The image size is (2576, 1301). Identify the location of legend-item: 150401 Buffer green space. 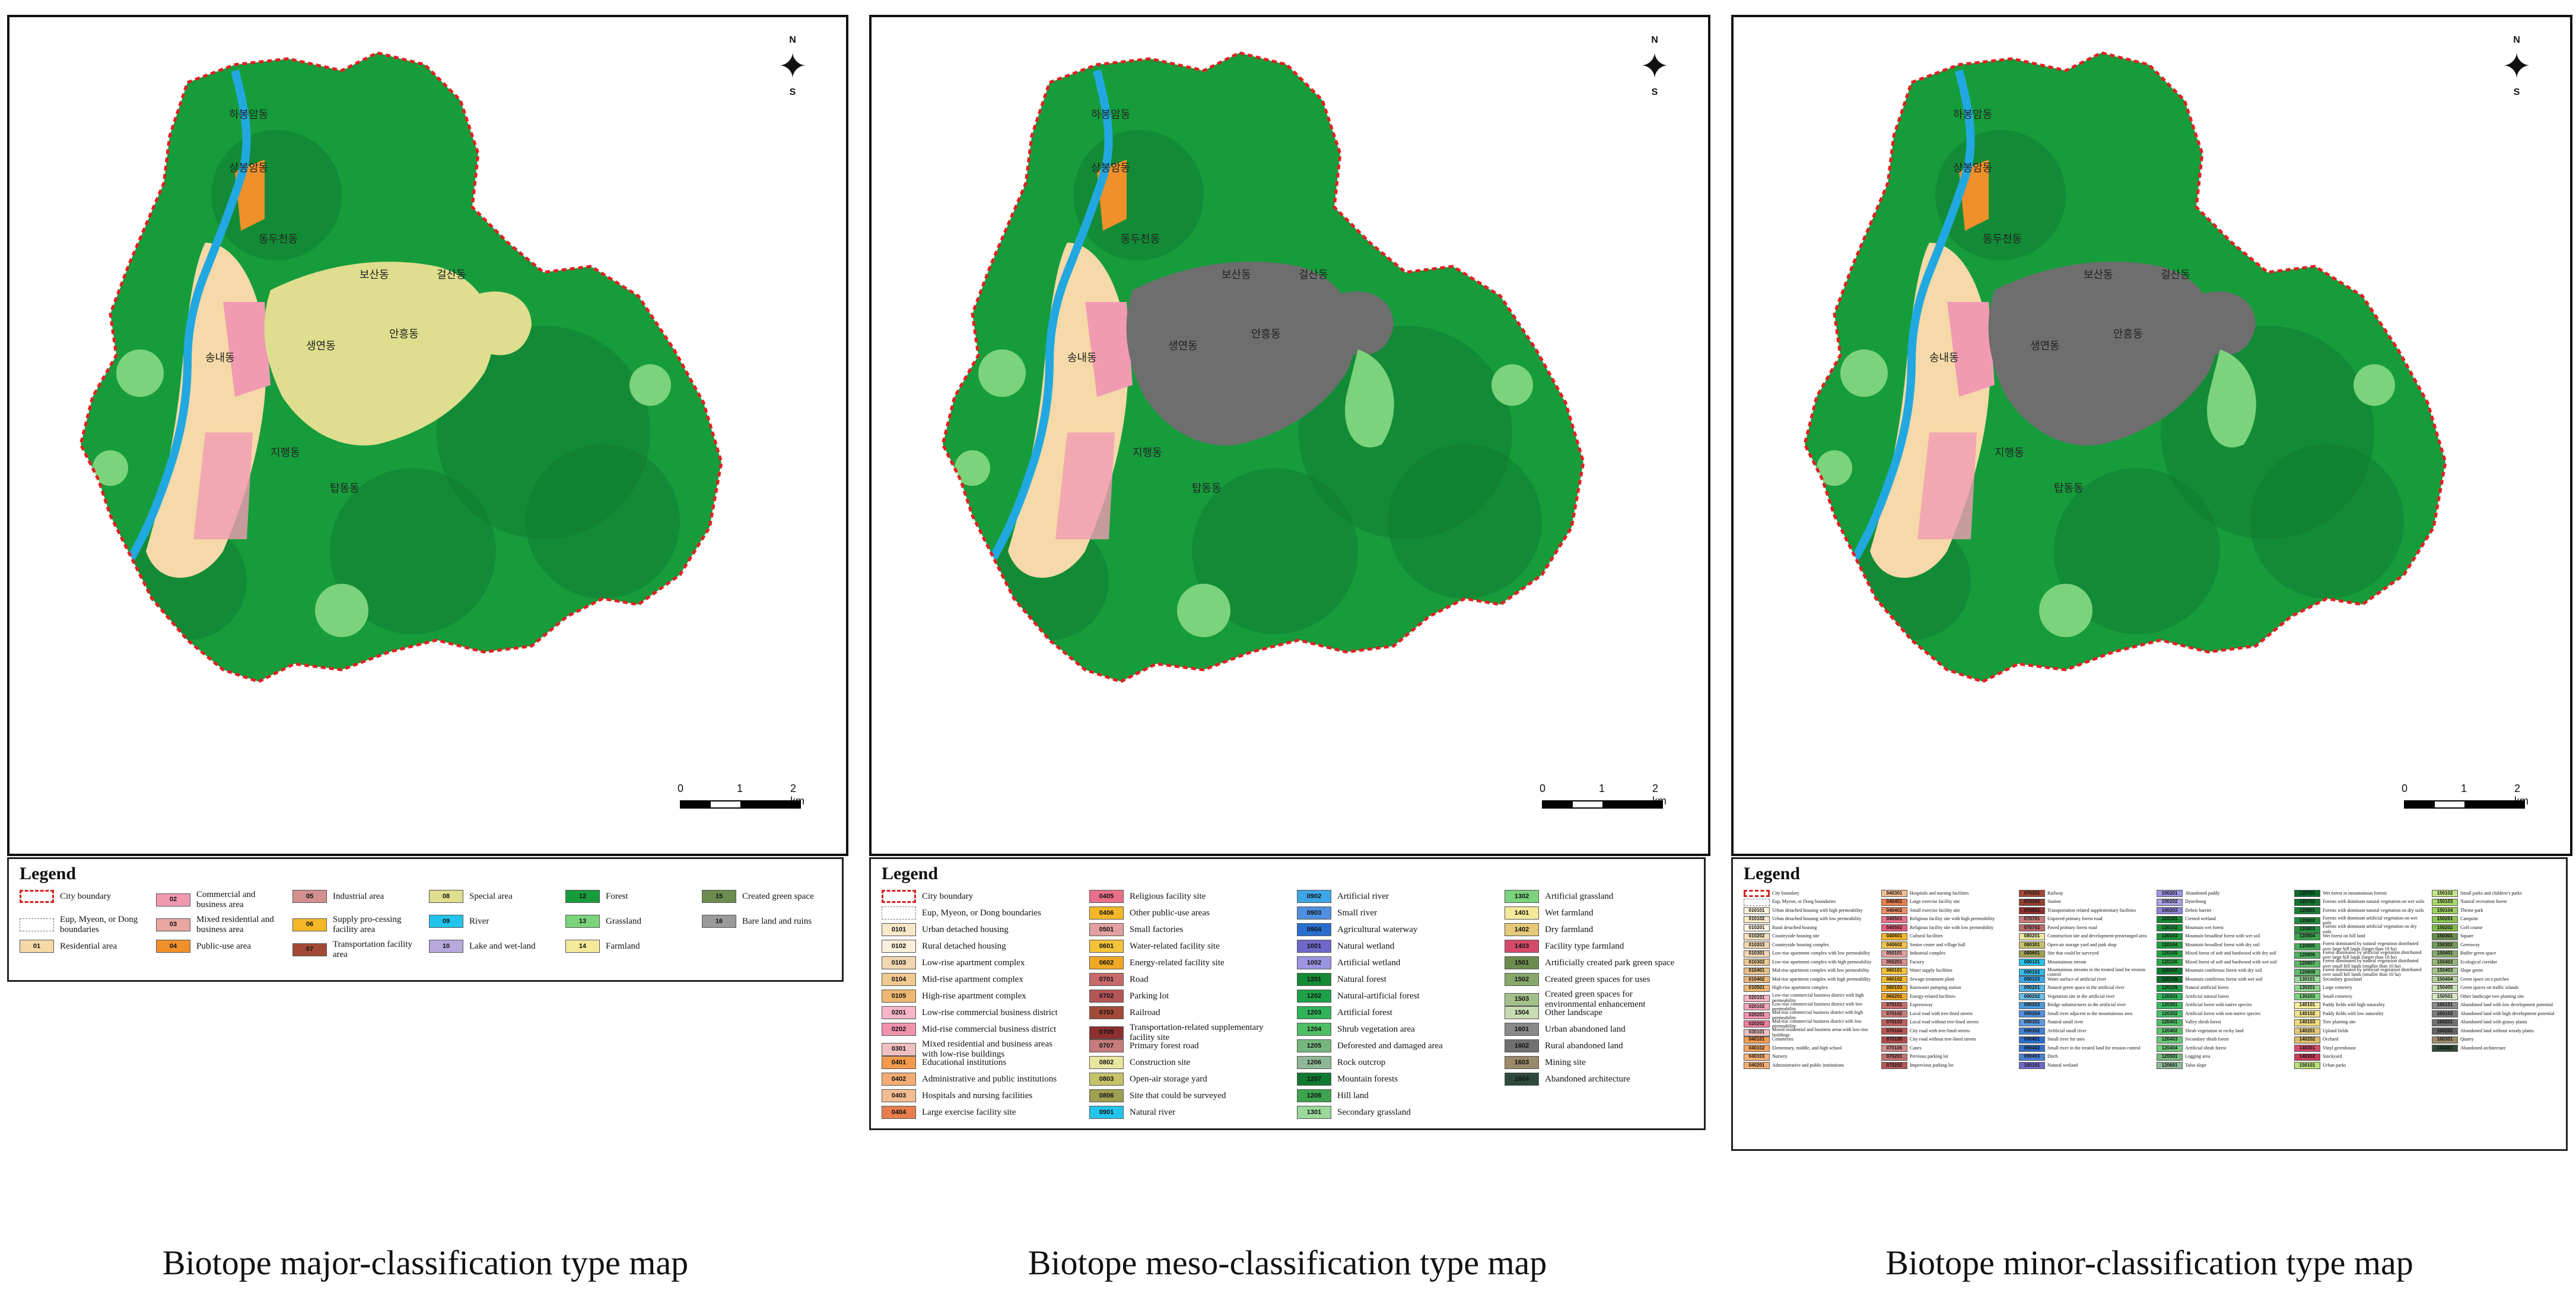
(2498, 954).